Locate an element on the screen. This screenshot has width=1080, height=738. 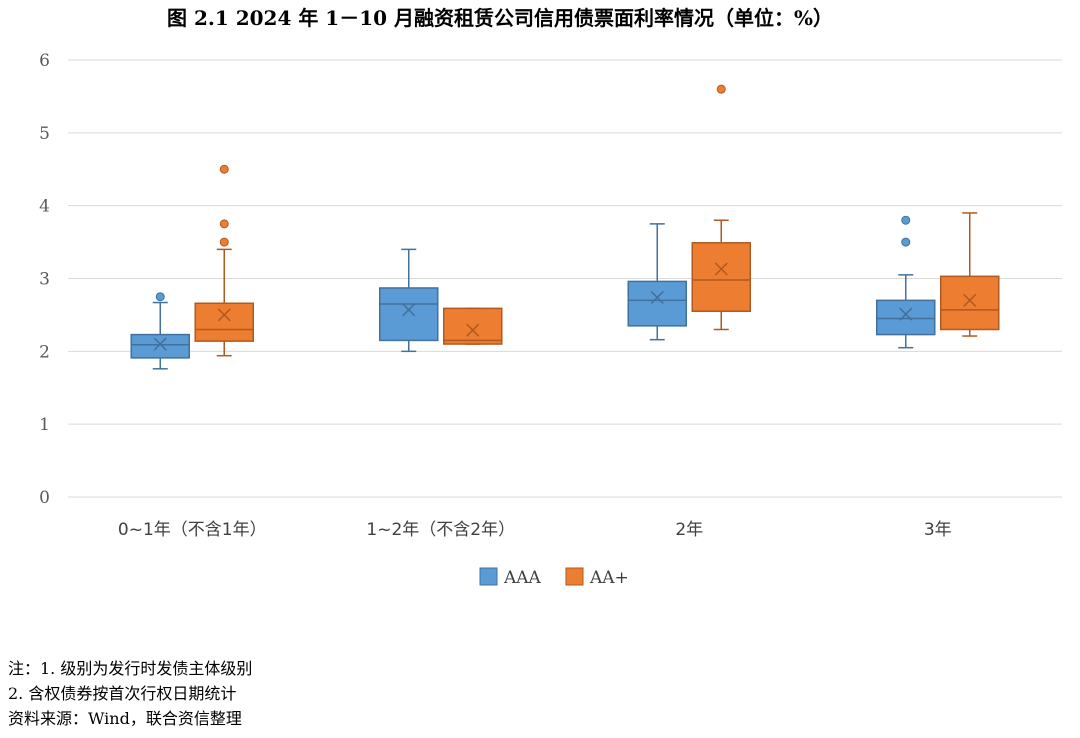
y-tick-label: 5 is located at coordinates (44, 134).